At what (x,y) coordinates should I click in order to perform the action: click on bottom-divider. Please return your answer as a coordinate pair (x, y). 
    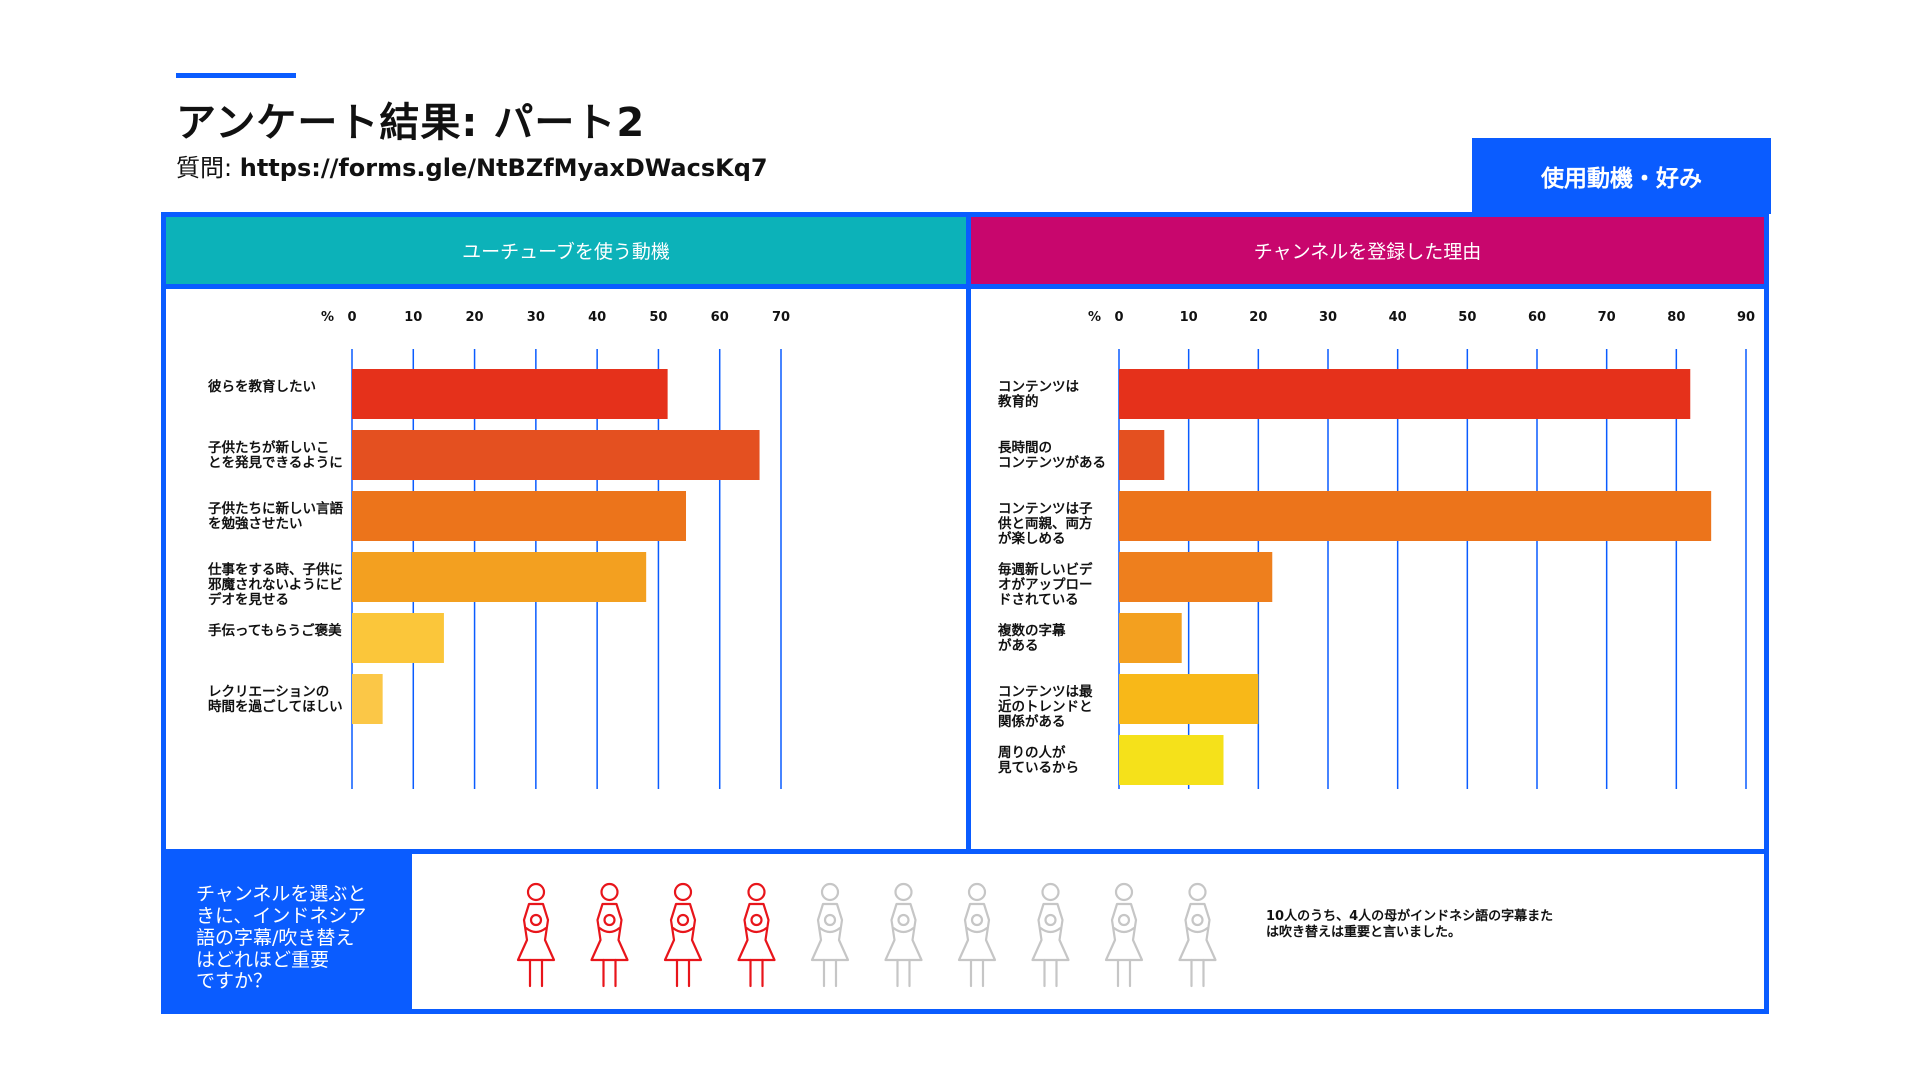
    Looking at the image, I should click on (965, 851).